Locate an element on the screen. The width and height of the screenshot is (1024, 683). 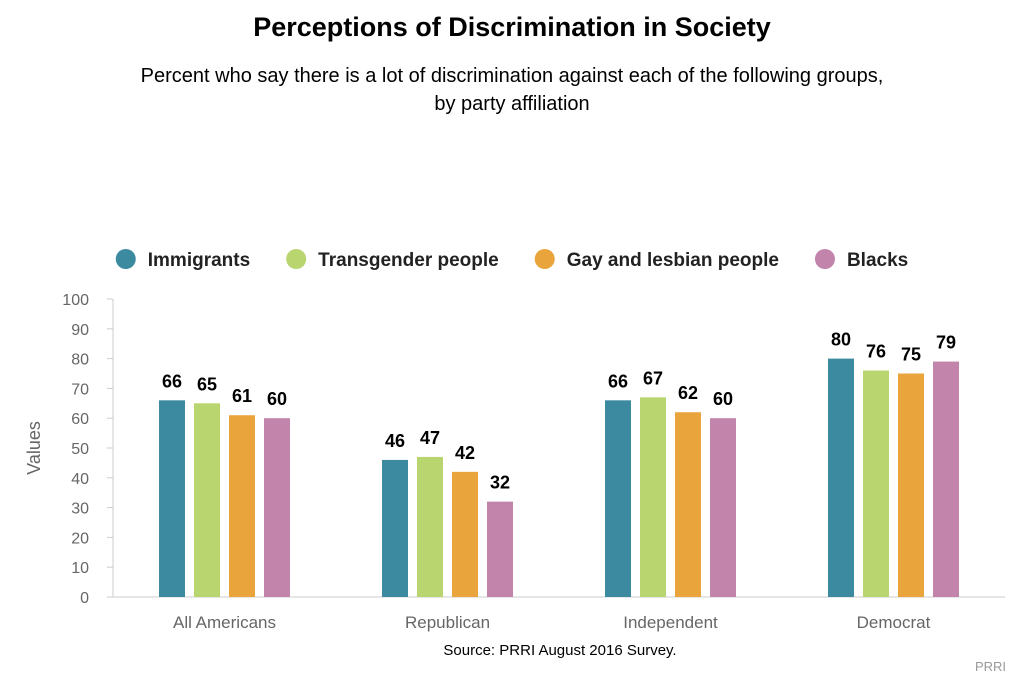
data-label: 47 is located at coordinates (430, 438).